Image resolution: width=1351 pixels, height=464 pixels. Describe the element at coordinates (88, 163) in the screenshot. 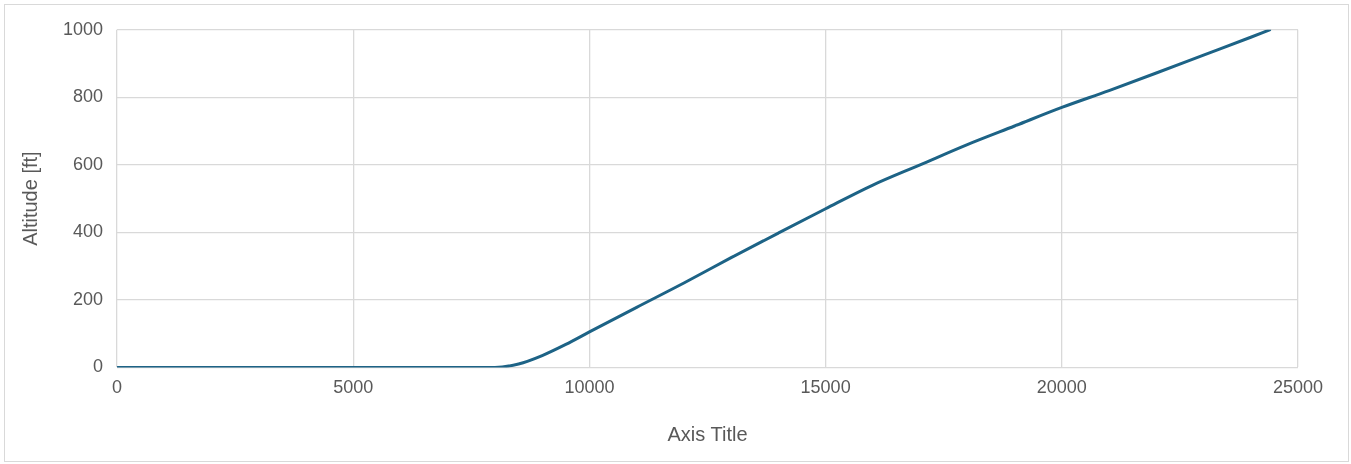

I see `y-tick-label: 600` at that location.